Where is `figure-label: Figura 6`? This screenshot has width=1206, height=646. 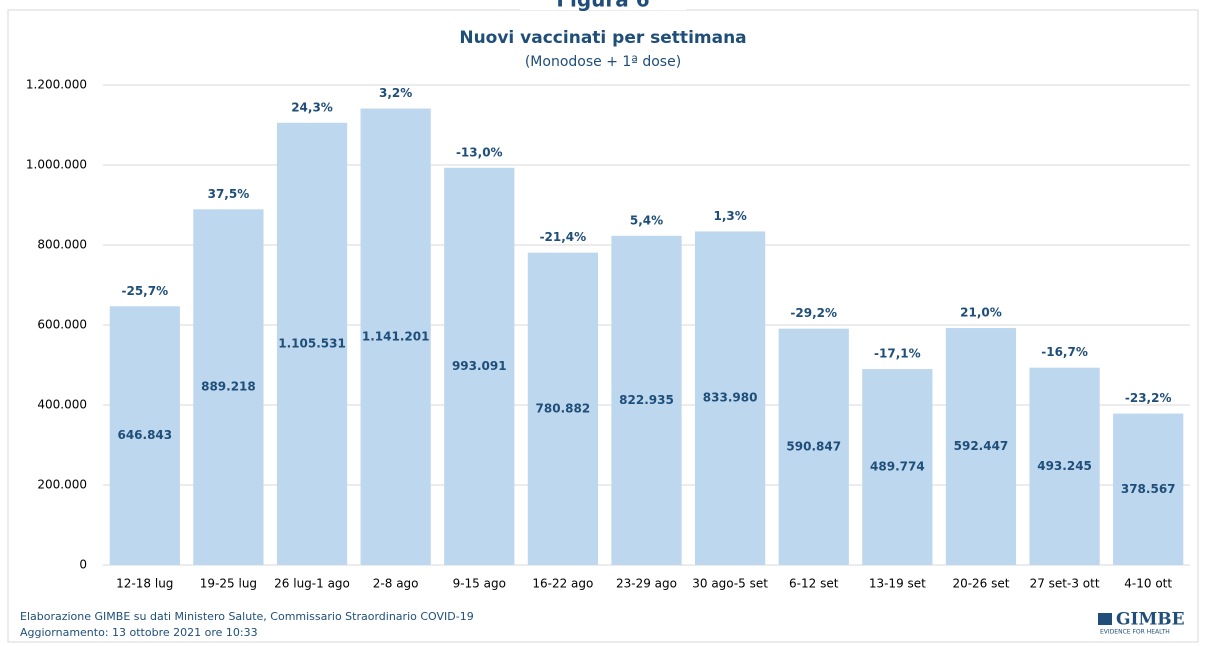 figure-label: Figura 6 is located at coordinates (602, 6).